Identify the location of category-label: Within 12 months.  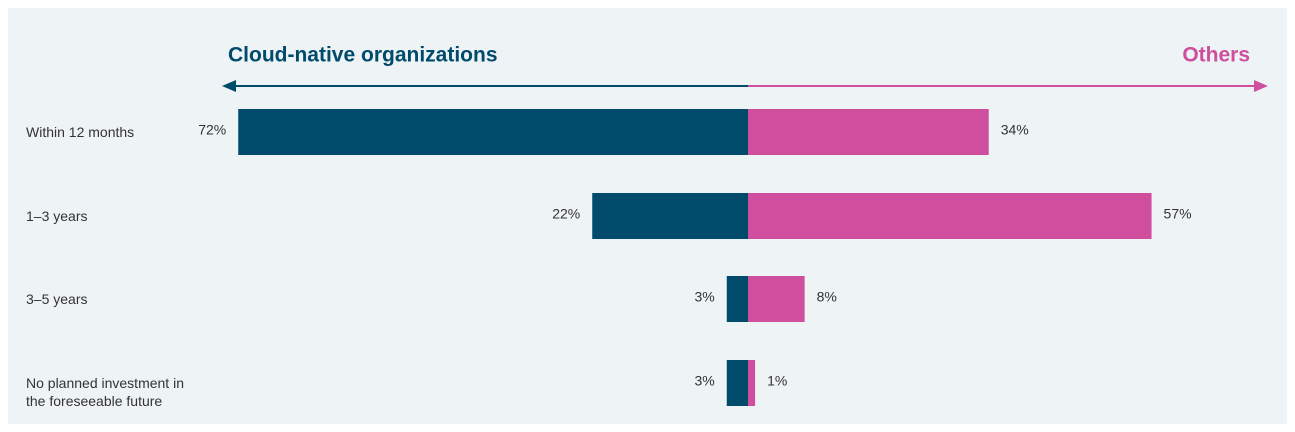
(80, 132).